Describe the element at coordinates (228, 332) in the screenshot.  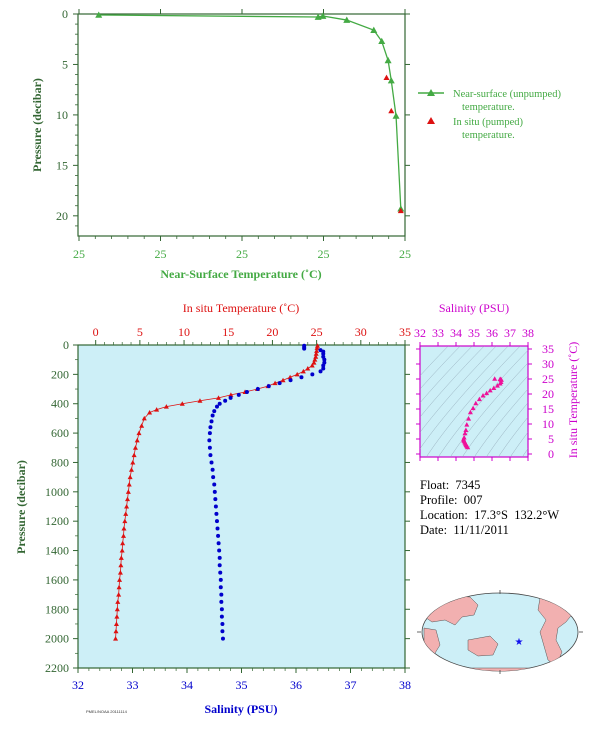
I see `temperature-tick-label: 15` at that location.